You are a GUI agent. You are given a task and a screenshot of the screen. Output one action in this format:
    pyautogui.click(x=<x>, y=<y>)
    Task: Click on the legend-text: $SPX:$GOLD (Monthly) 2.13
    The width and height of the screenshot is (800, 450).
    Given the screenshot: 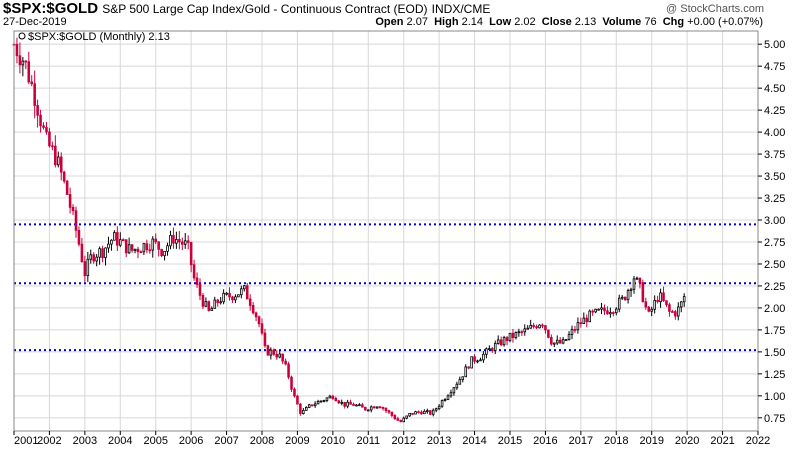 What is the action you would take?
    pyautogui.click(x=99, y=37)
    